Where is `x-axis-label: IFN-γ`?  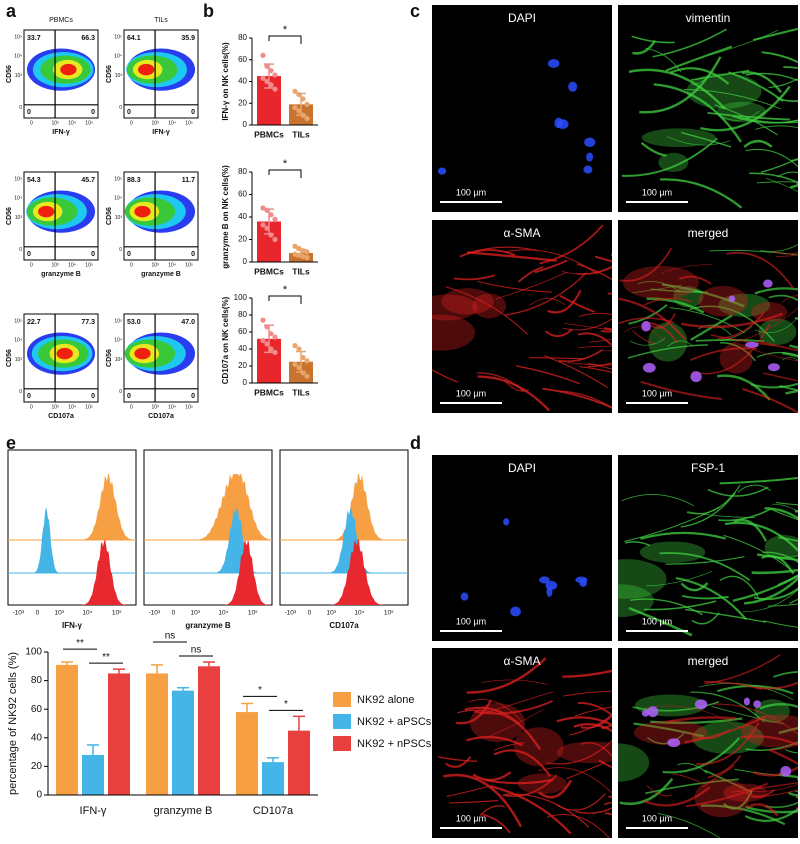
x-axis-label: IFN-γ is located at coordinates (61, 132).